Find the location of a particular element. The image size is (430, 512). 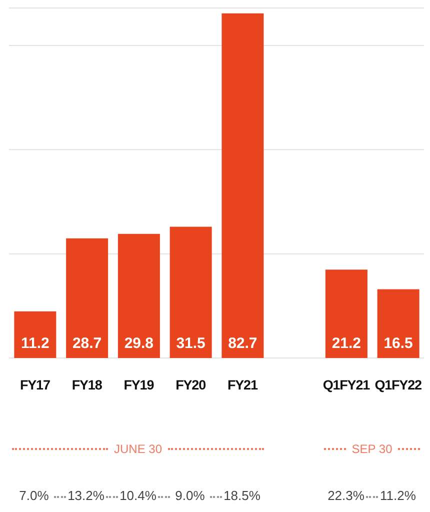

text: 11.2% is located at coordinates (398, 495).